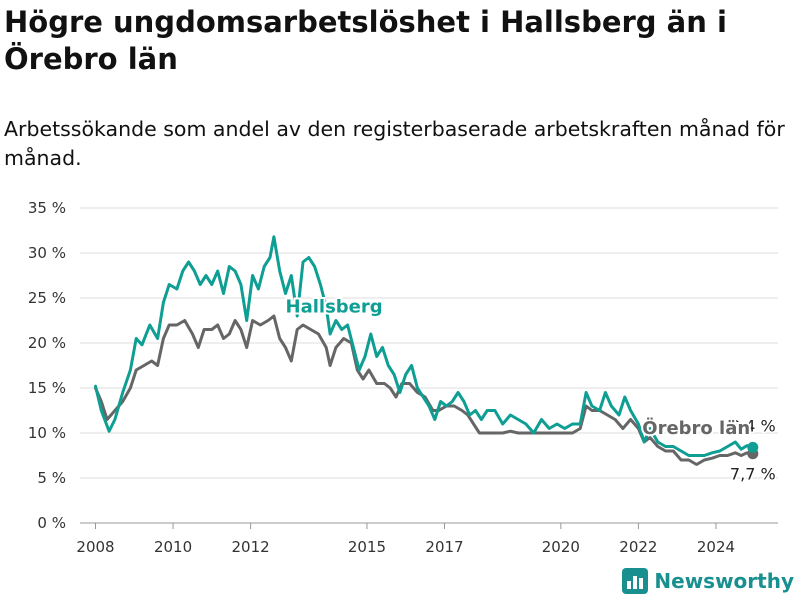 Image resolution: width=800 pixels, height=600 pixels. What do you see at coordinates (367, 547) in the screenshot?
I see `x-tick-label: 2015` at bounding box center [367, 547].